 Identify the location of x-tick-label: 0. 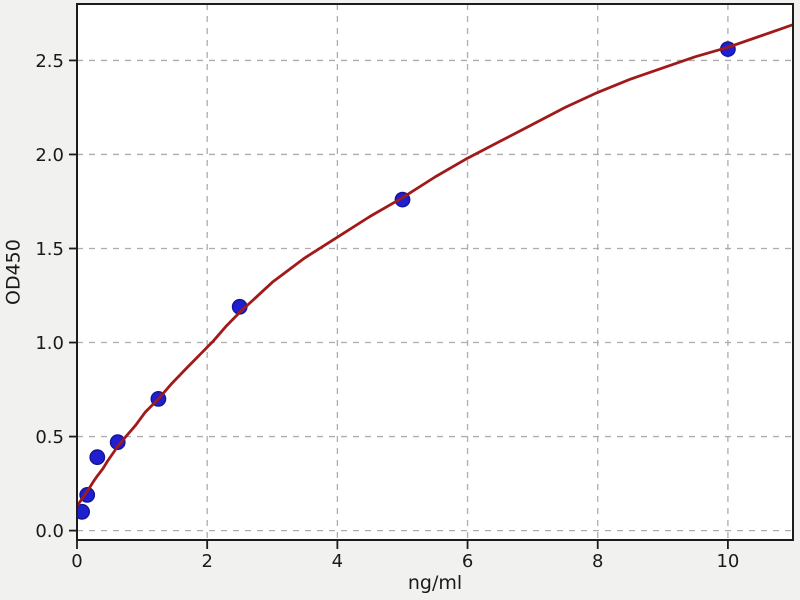
(76, 561).